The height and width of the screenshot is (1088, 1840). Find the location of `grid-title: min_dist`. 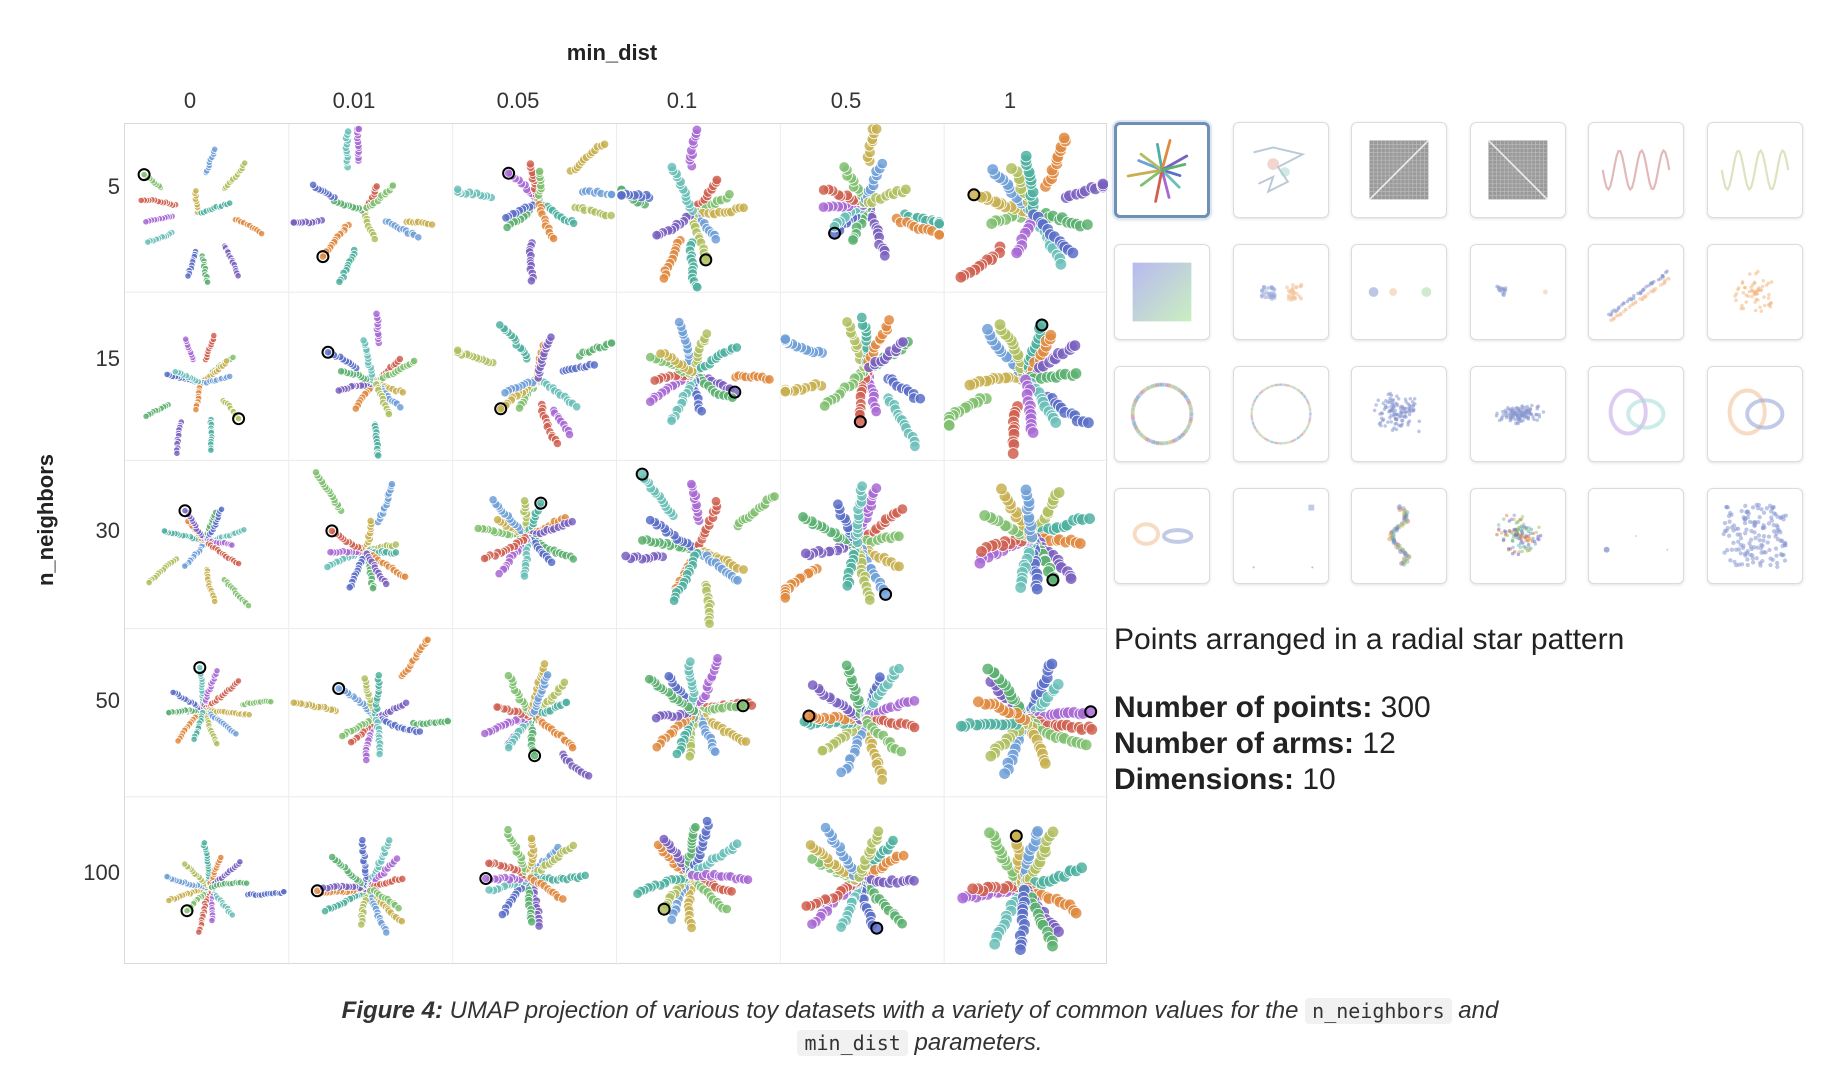

grid-title: min_dist is located at coordinates (612, 52).